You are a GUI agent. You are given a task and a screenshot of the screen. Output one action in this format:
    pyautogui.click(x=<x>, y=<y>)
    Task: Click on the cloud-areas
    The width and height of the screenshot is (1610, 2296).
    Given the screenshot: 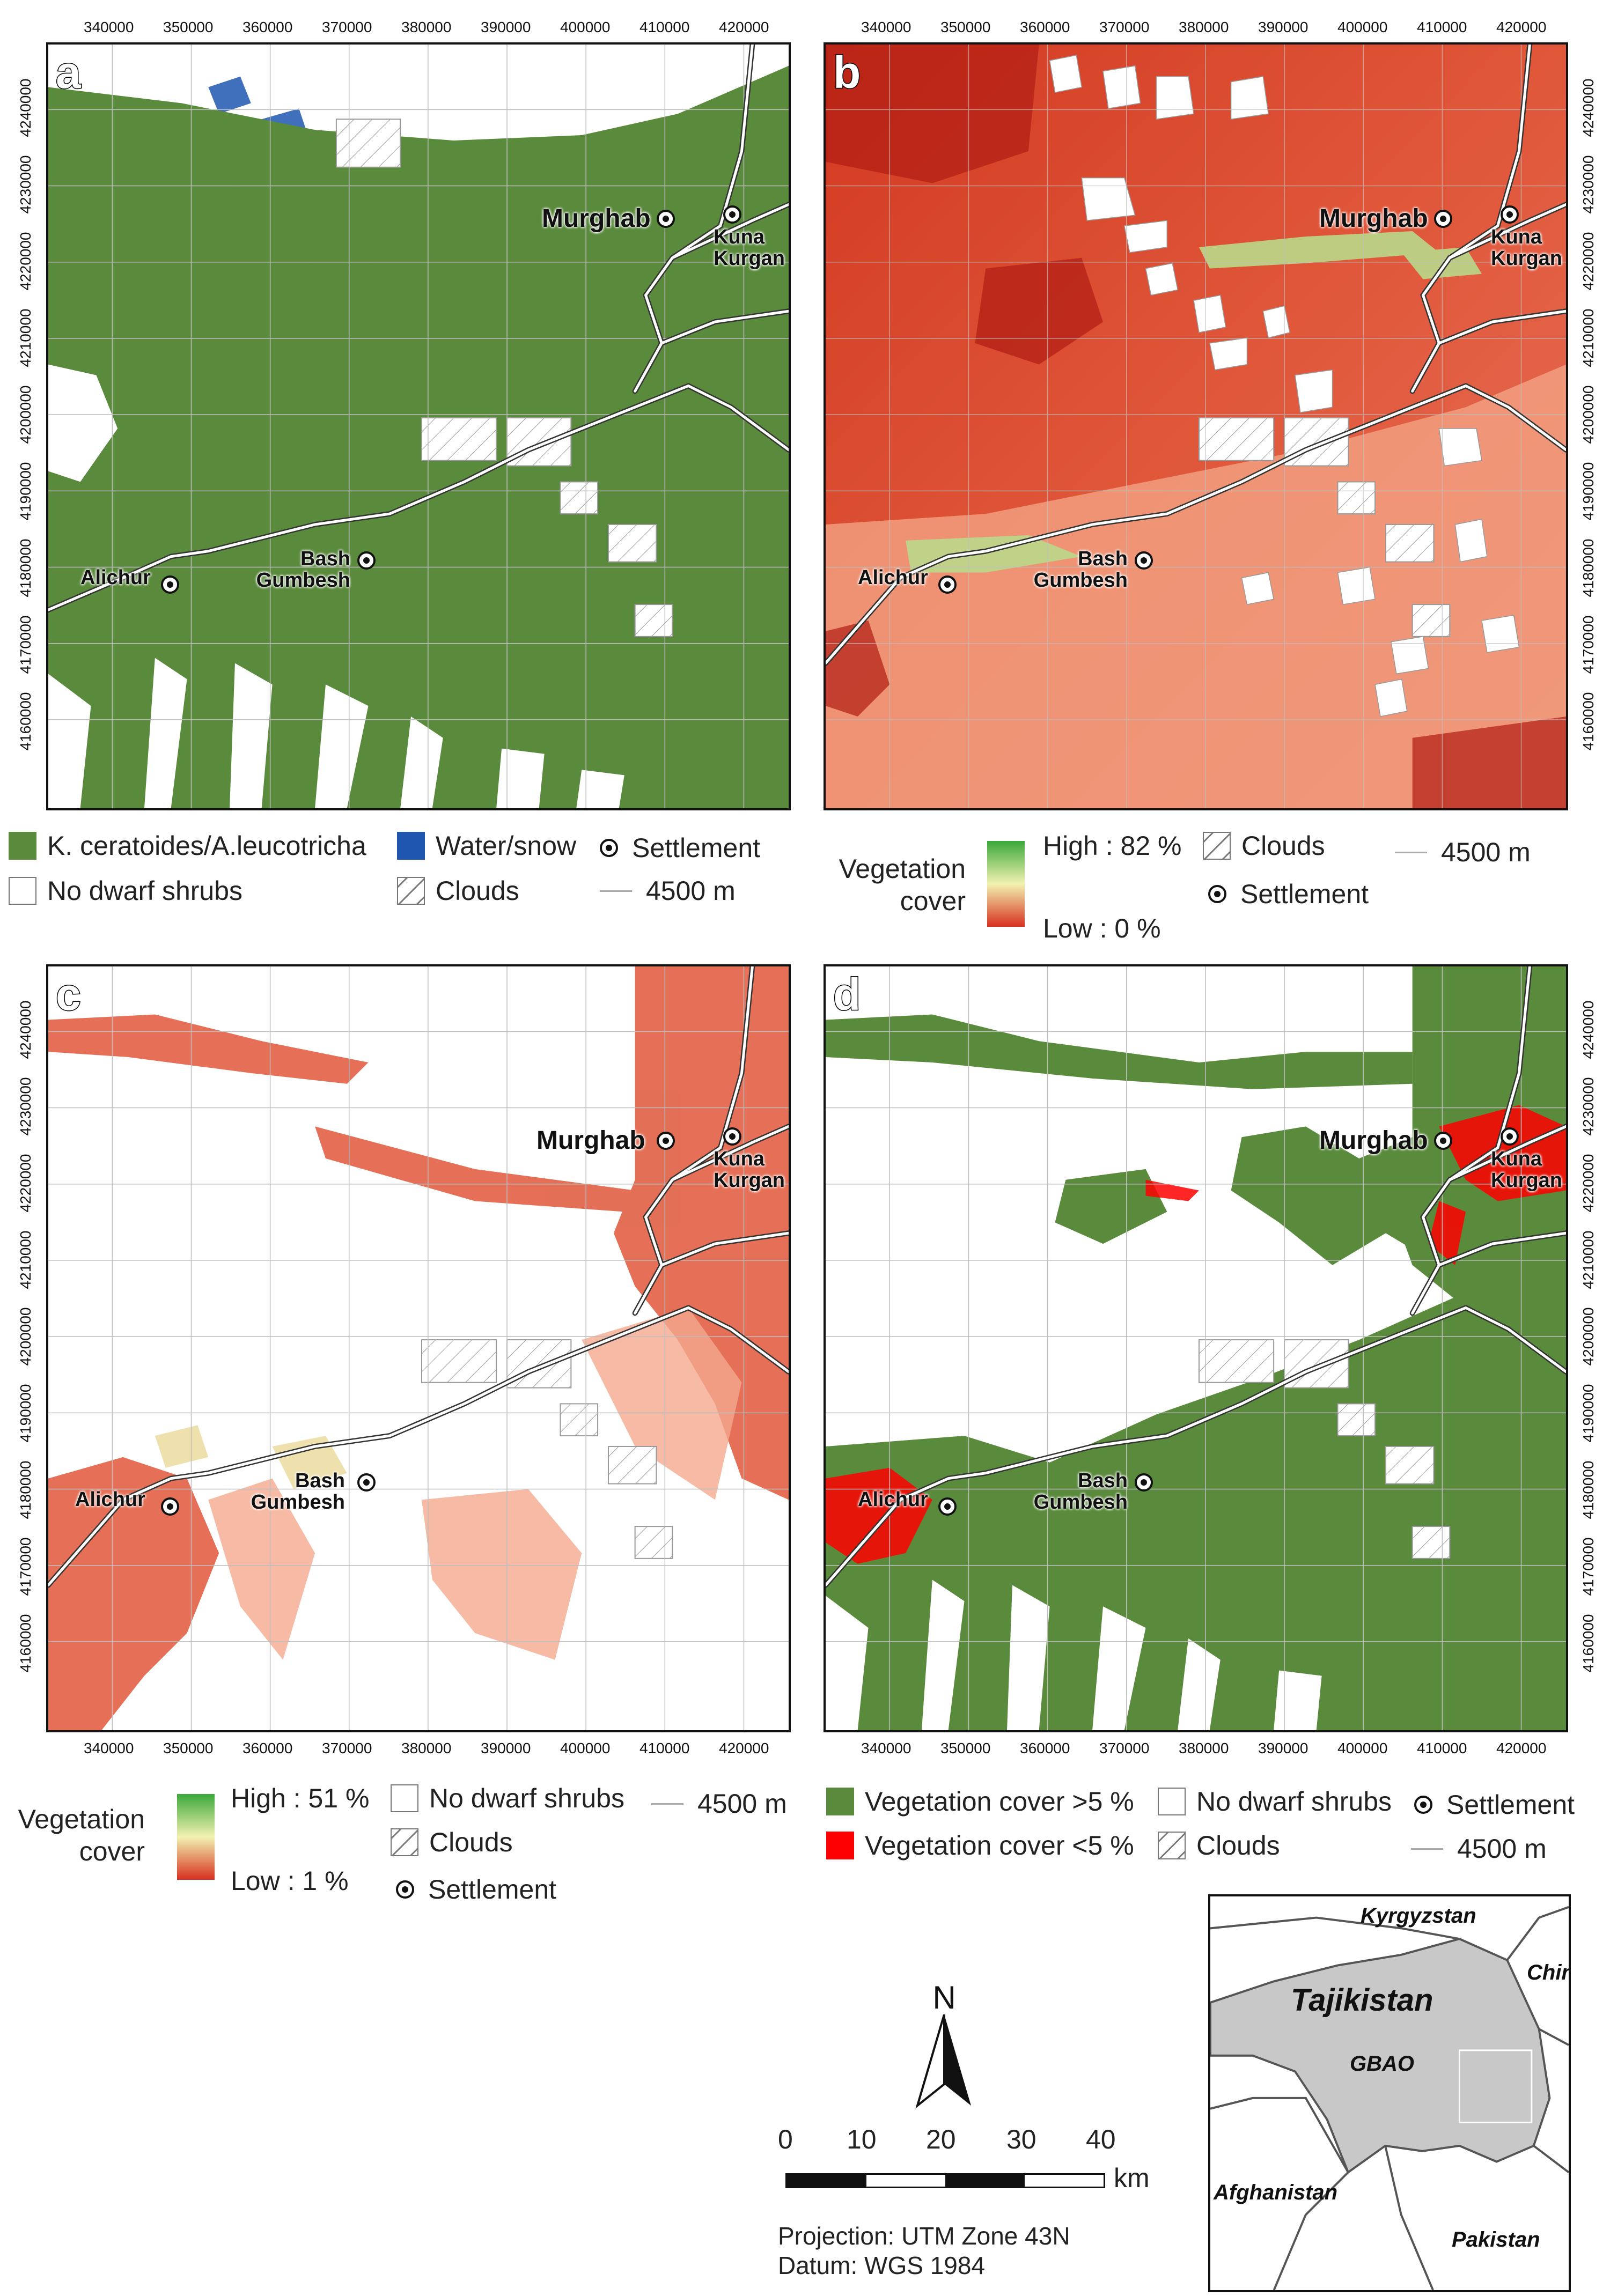 What is the action you would take?
    pyautogui.click(x=1324, y=1449)
    